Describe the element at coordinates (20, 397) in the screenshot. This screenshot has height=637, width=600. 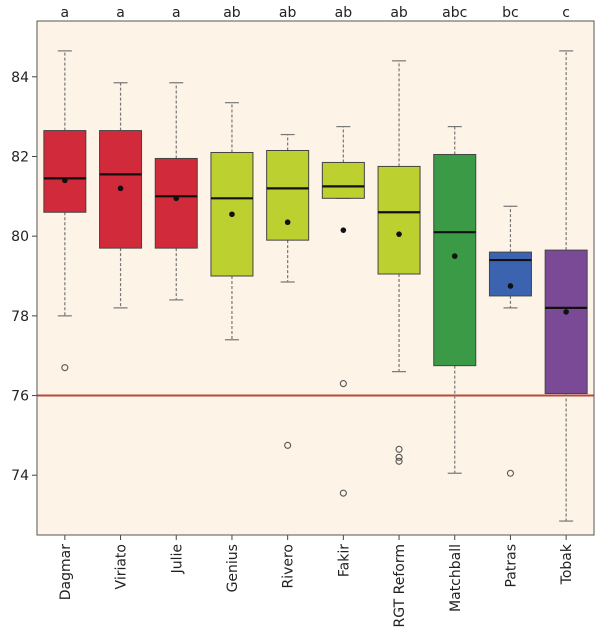
I see `y-tick-label: 76` at that location.